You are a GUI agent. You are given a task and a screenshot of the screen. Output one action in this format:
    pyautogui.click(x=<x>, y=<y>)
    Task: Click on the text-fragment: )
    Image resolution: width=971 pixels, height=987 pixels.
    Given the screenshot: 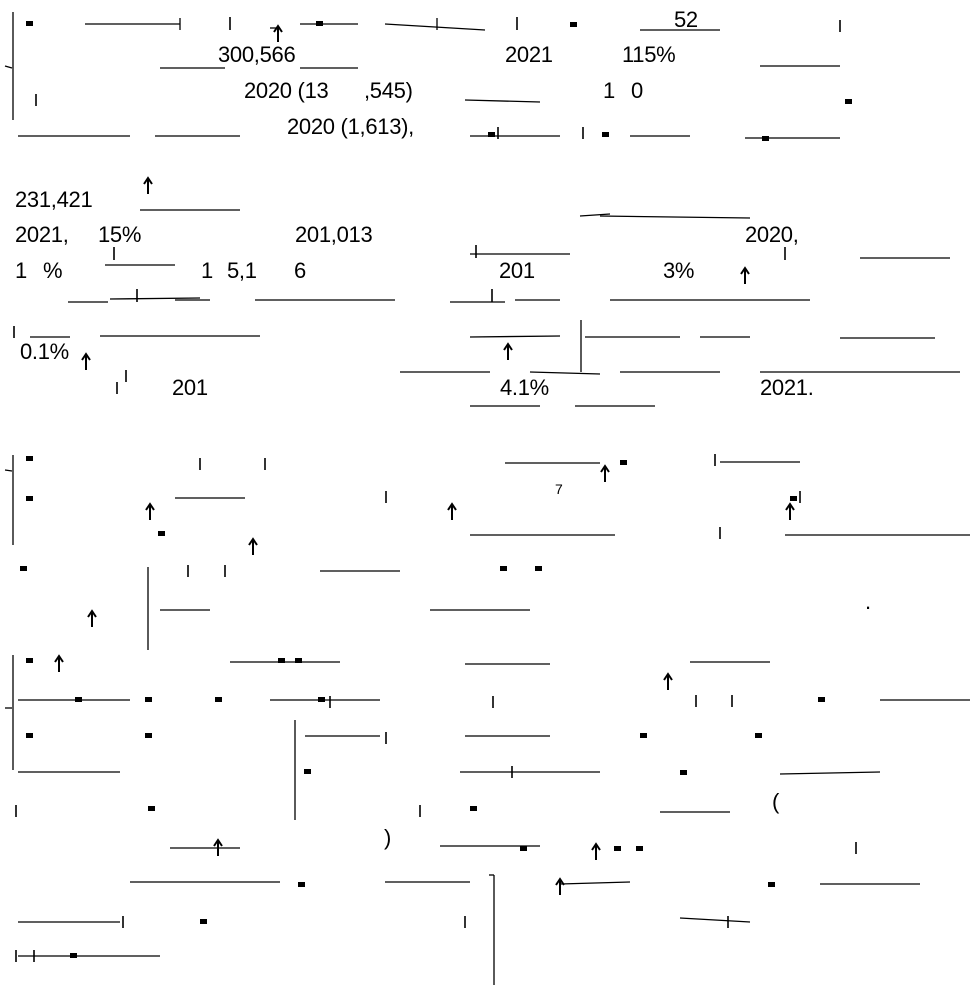 What is the action you would take?
    pyautogui.click(x=388, y=837)
    